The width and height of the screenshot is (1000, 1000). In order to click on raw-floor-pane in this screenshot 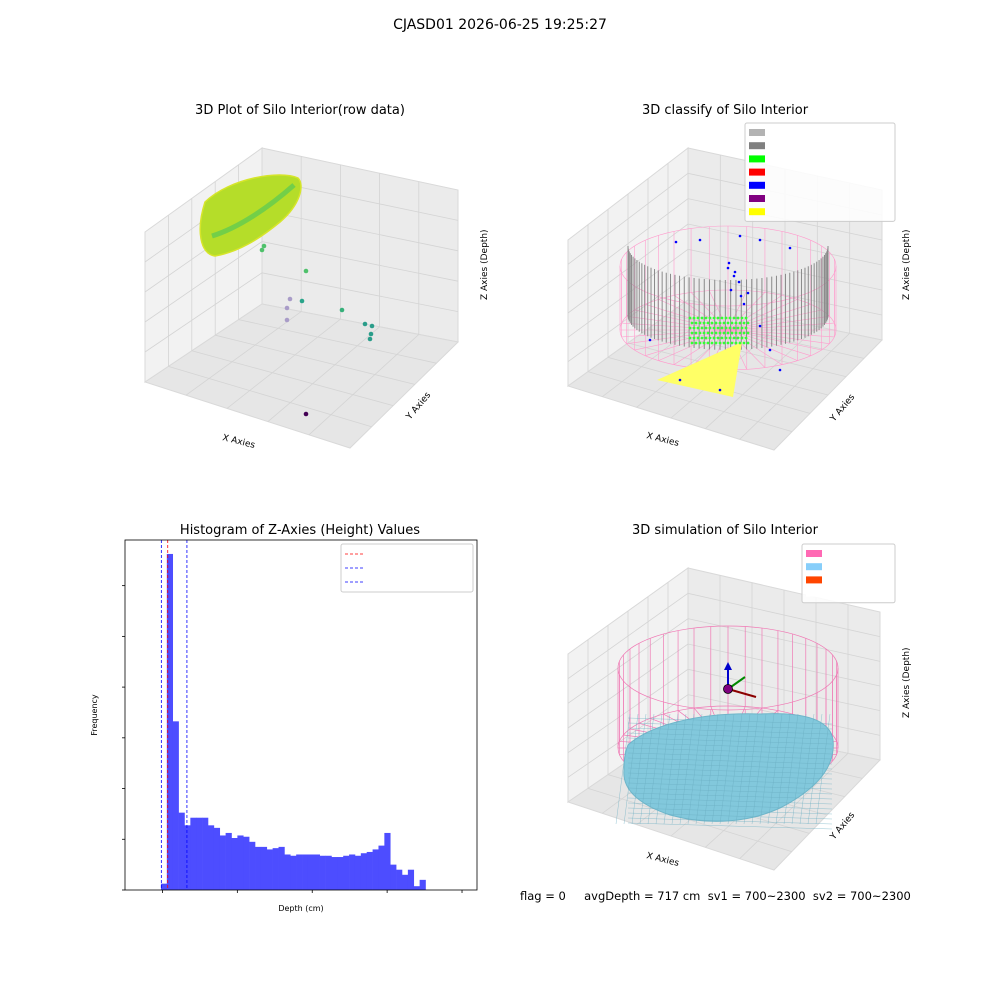, I will do `click(301, 376)`.